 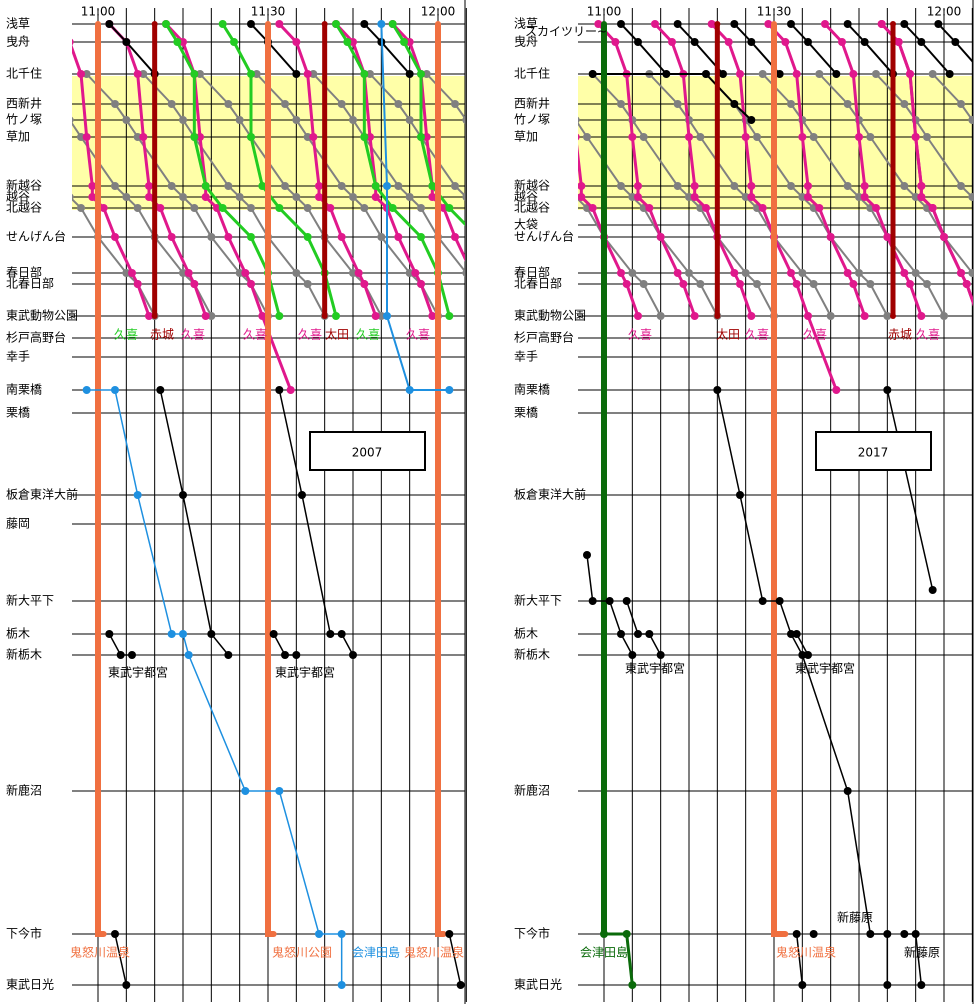 I want to click on station-name: 東武日光, so click(x=30, y=985).